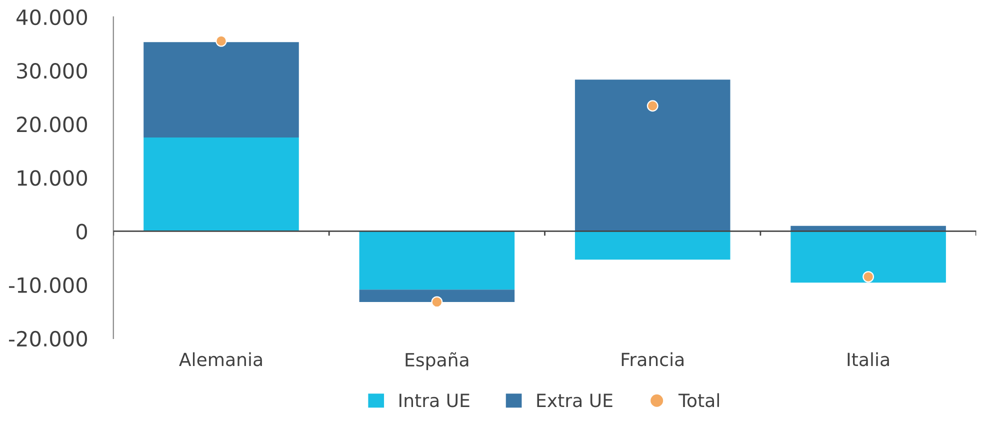  I want to click on legend-label: Total, so click(698, 400).